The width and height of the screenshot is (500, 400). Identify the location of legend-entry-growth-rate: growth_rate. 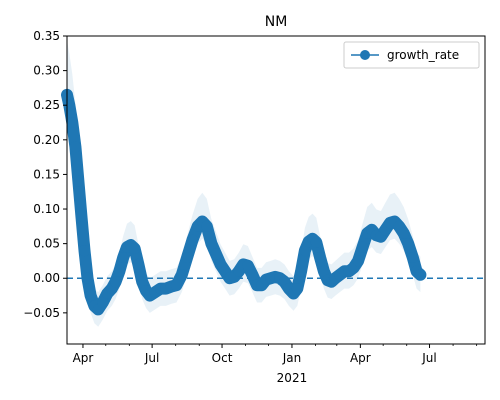
(423, 55).